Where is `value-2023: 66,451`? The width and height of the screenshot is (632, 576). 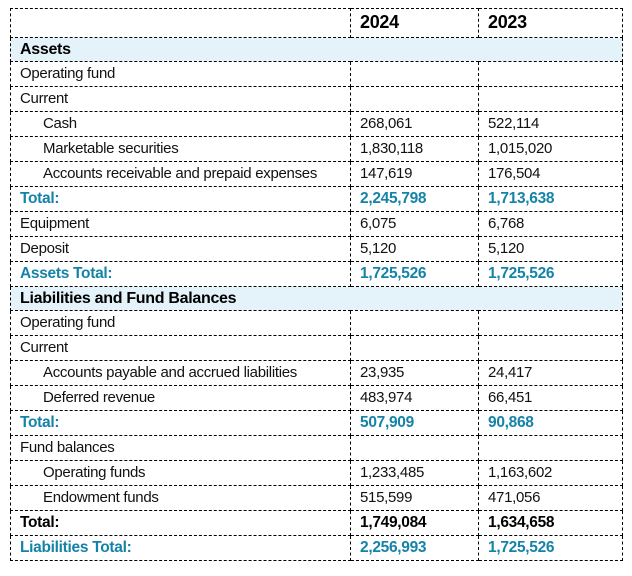
value-2023: 66,451 is located at coordinates (550, 398).